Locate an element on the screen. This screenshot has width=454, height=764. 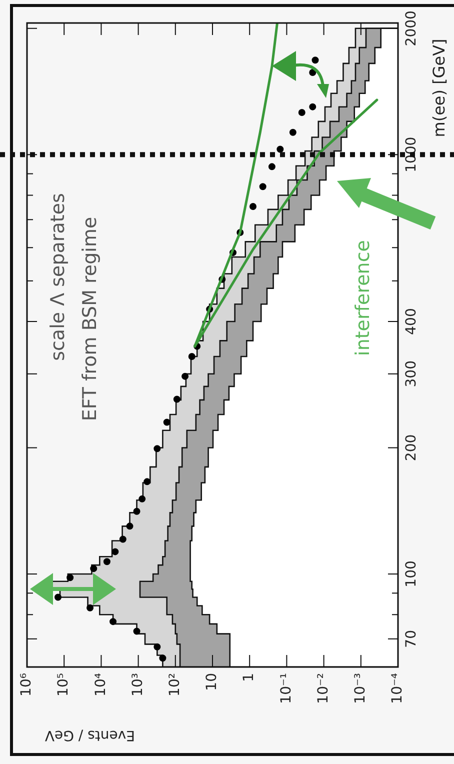
x-tick-label: 10³ is located at coordinates (138, 684).